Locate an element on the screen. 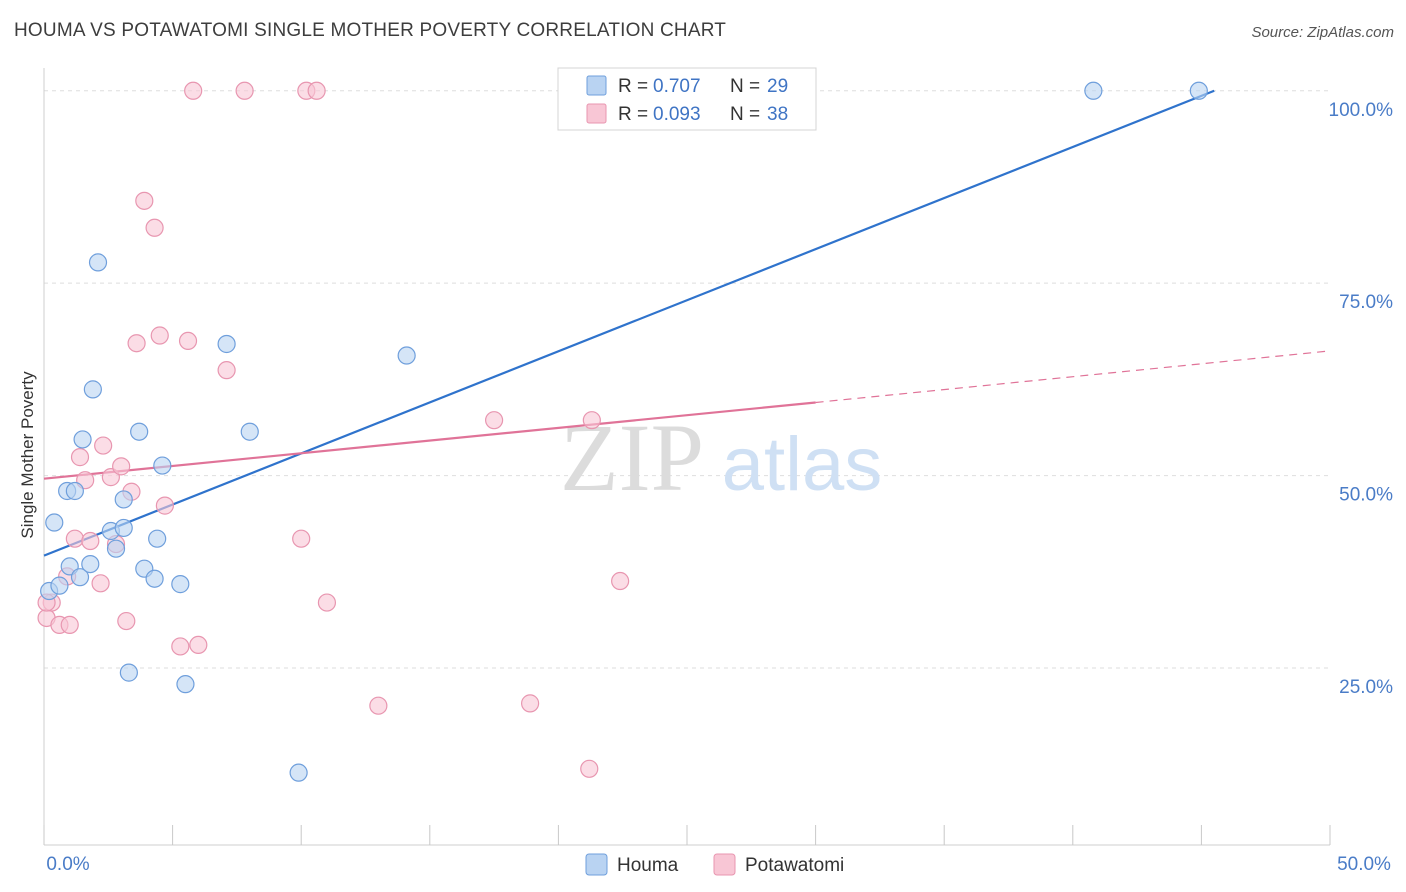 The image size is (1406, 892). y-tick-label: 50.0% is located at coordinates (1366, 495).